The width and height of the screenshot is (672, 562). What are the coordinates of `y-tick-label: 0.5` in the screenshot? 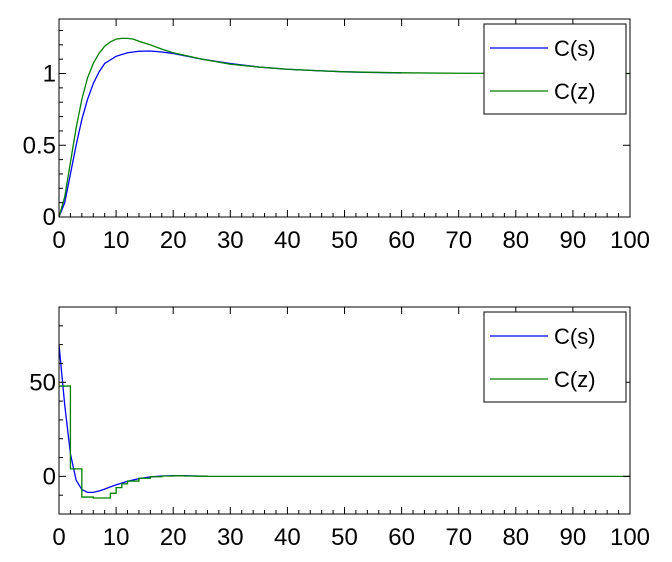 It's located at (39, 145).